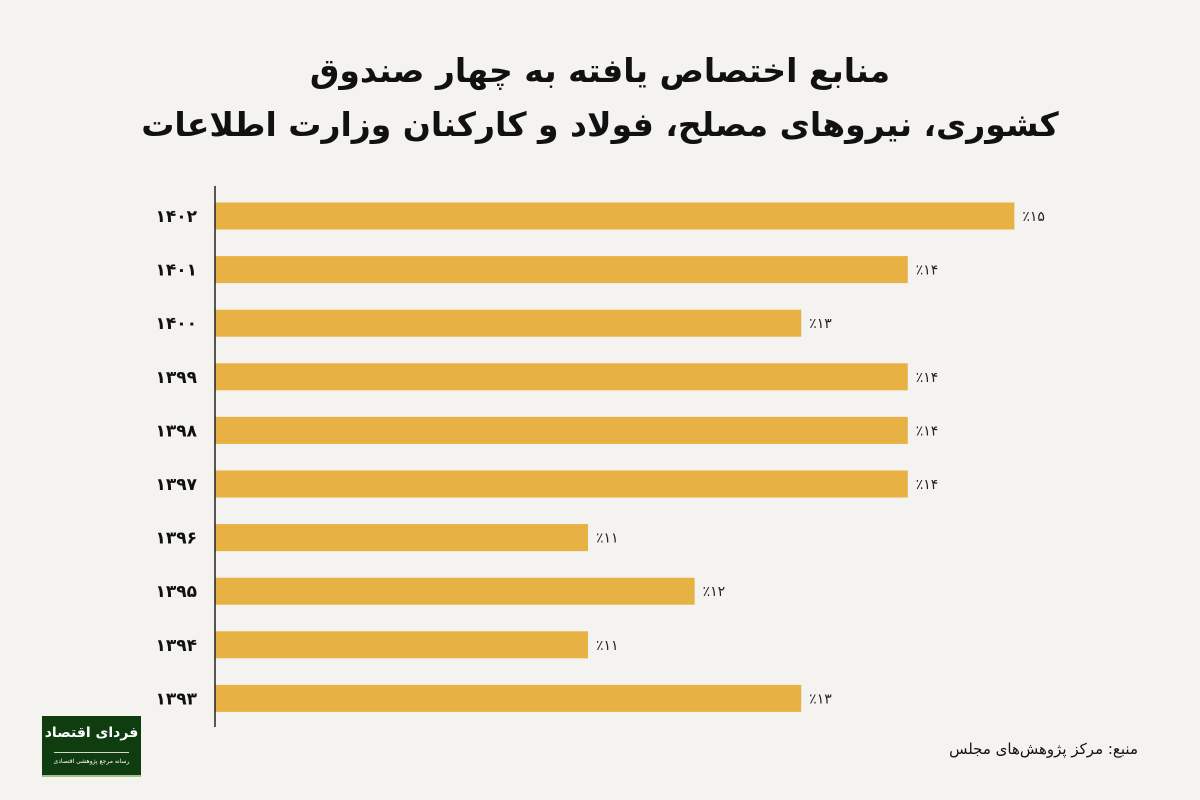 The width and height of the screenshot is (1200, 800). Describe the element at coordinates (91, 761) in the screenshot. I see `logo-subtext: رسانه مرجع پژوهشی اقتصادی` at that location.